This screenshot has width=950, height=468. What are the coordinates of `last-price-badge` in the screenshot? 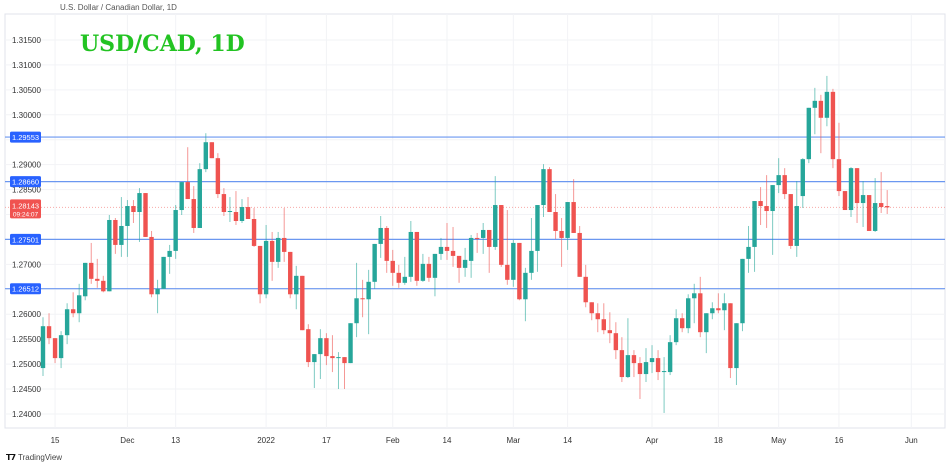 It's located at (25, 209).